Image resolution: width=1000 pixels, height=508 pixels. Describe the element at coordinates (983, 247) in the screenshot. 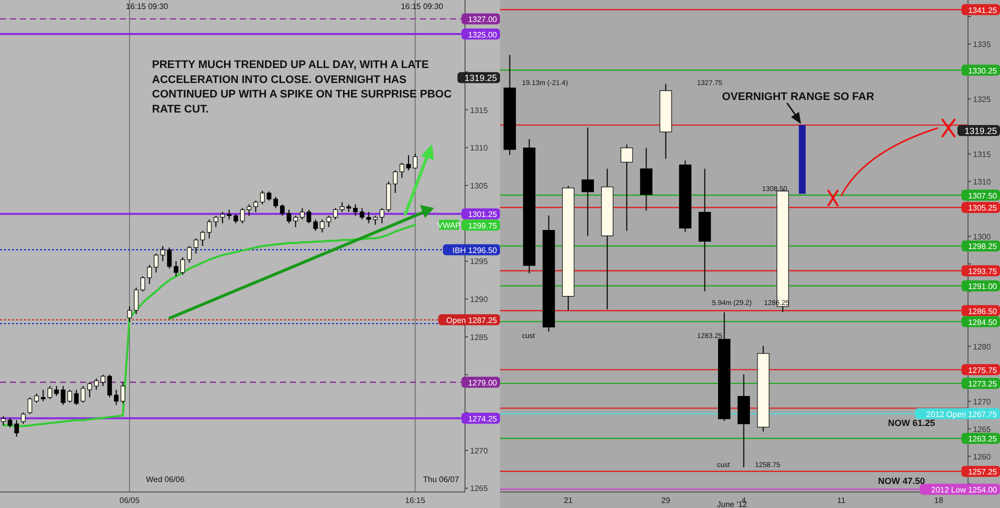

I see `ref-line-label: 1298.25` at that location.